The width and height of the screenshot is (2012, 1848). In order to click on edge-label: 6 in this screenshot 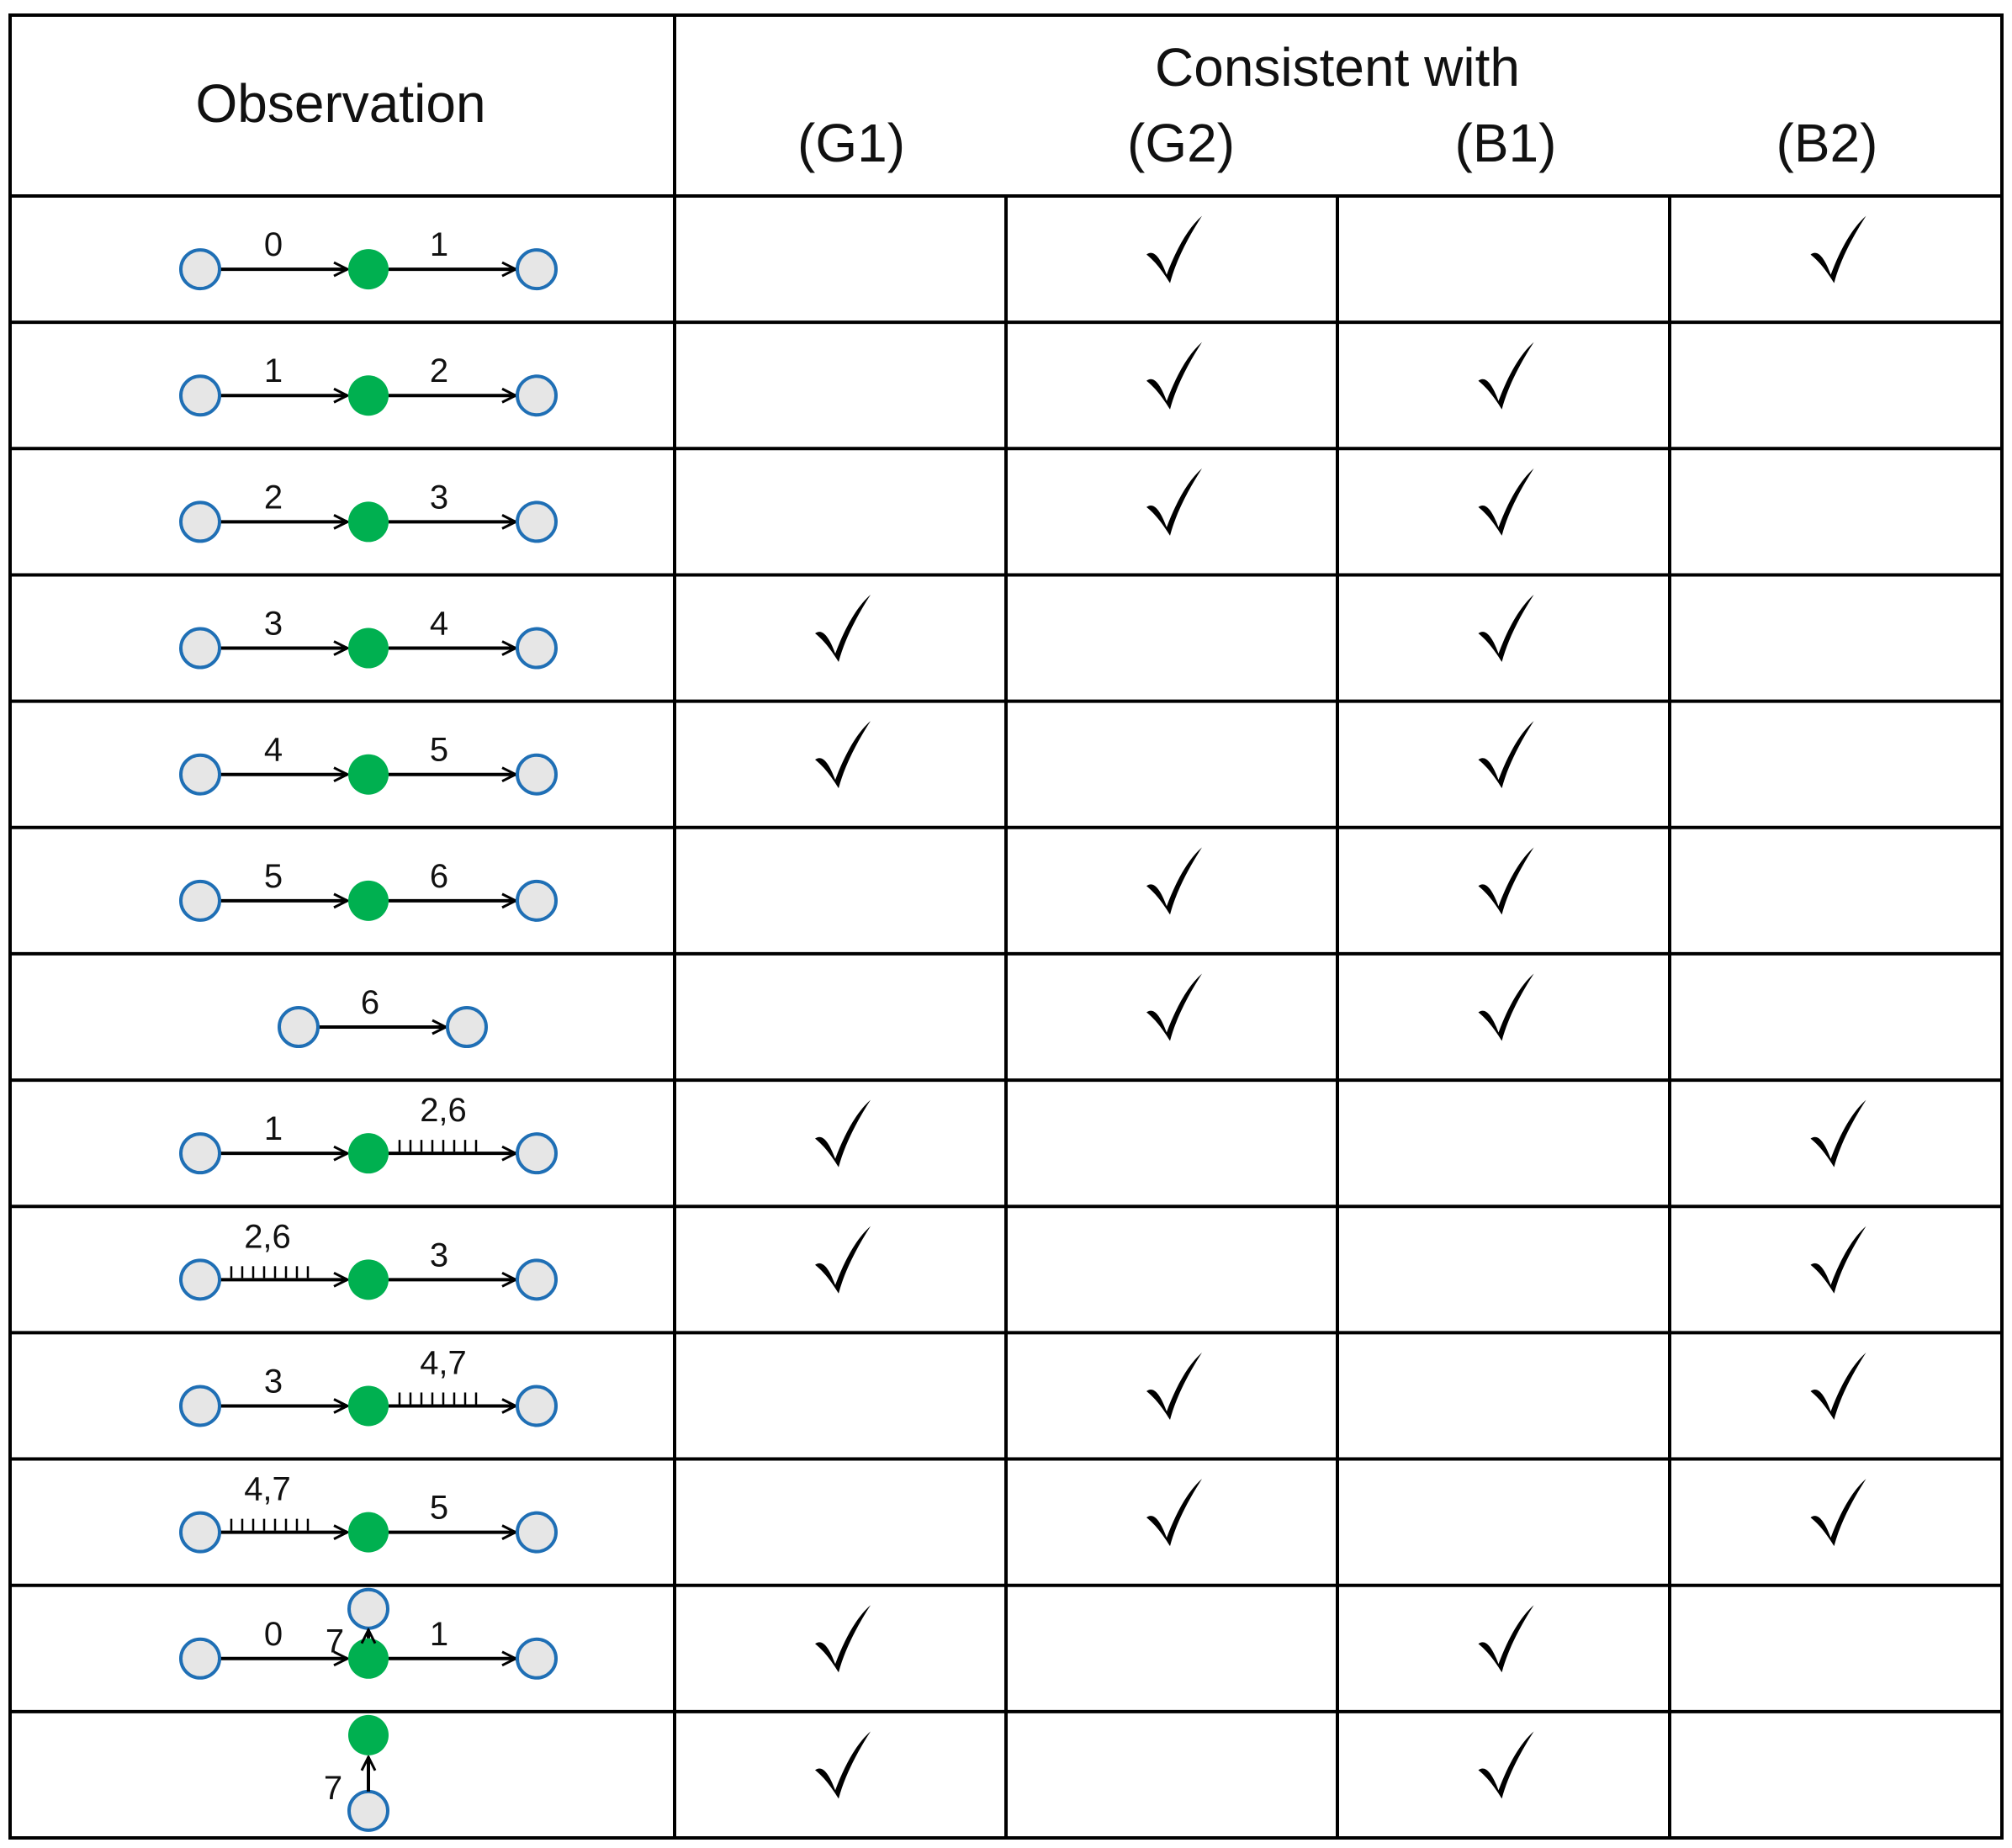, I will do `click(370, 1002)`.